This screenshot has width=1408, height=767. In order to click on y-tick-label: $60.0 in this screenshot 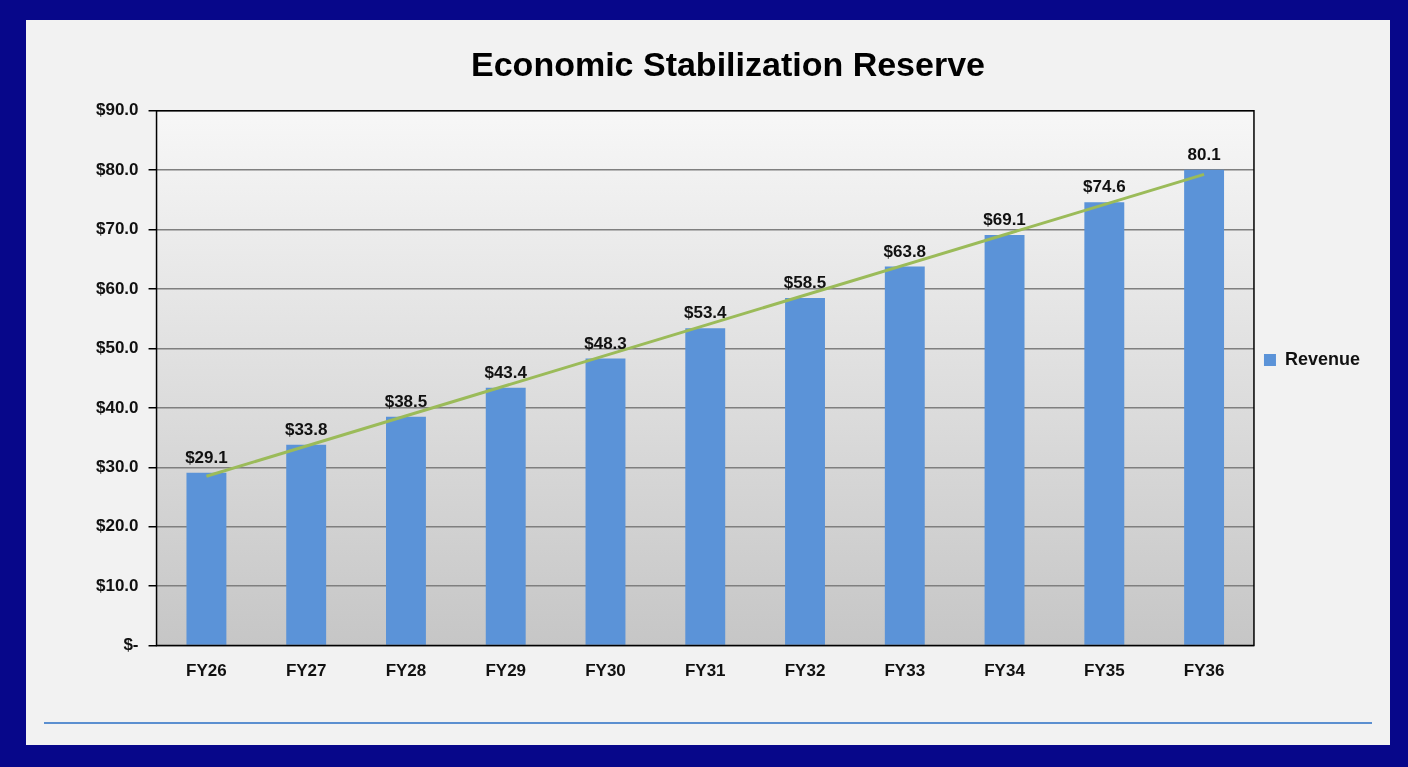, I will do `click(117, 288)`.